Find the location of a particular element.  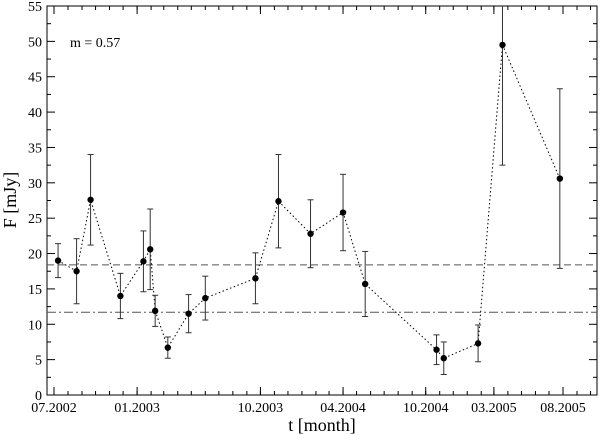

y-tick-label: 20 is located at coordinates (35, 255).